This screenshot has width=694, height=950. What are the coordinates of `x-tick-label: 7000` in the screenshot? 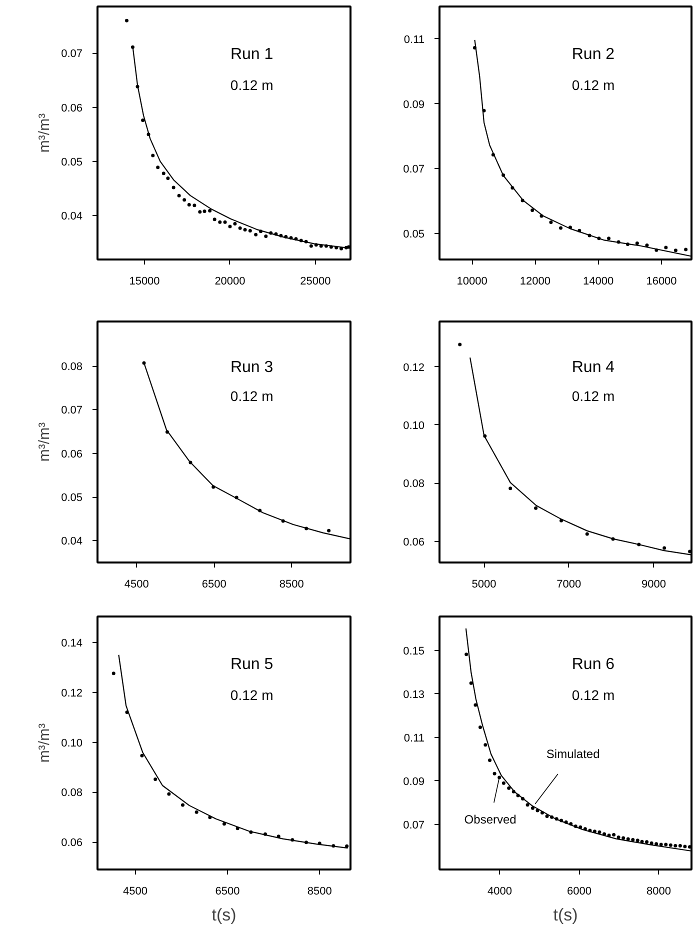 It's located at (569, 584).